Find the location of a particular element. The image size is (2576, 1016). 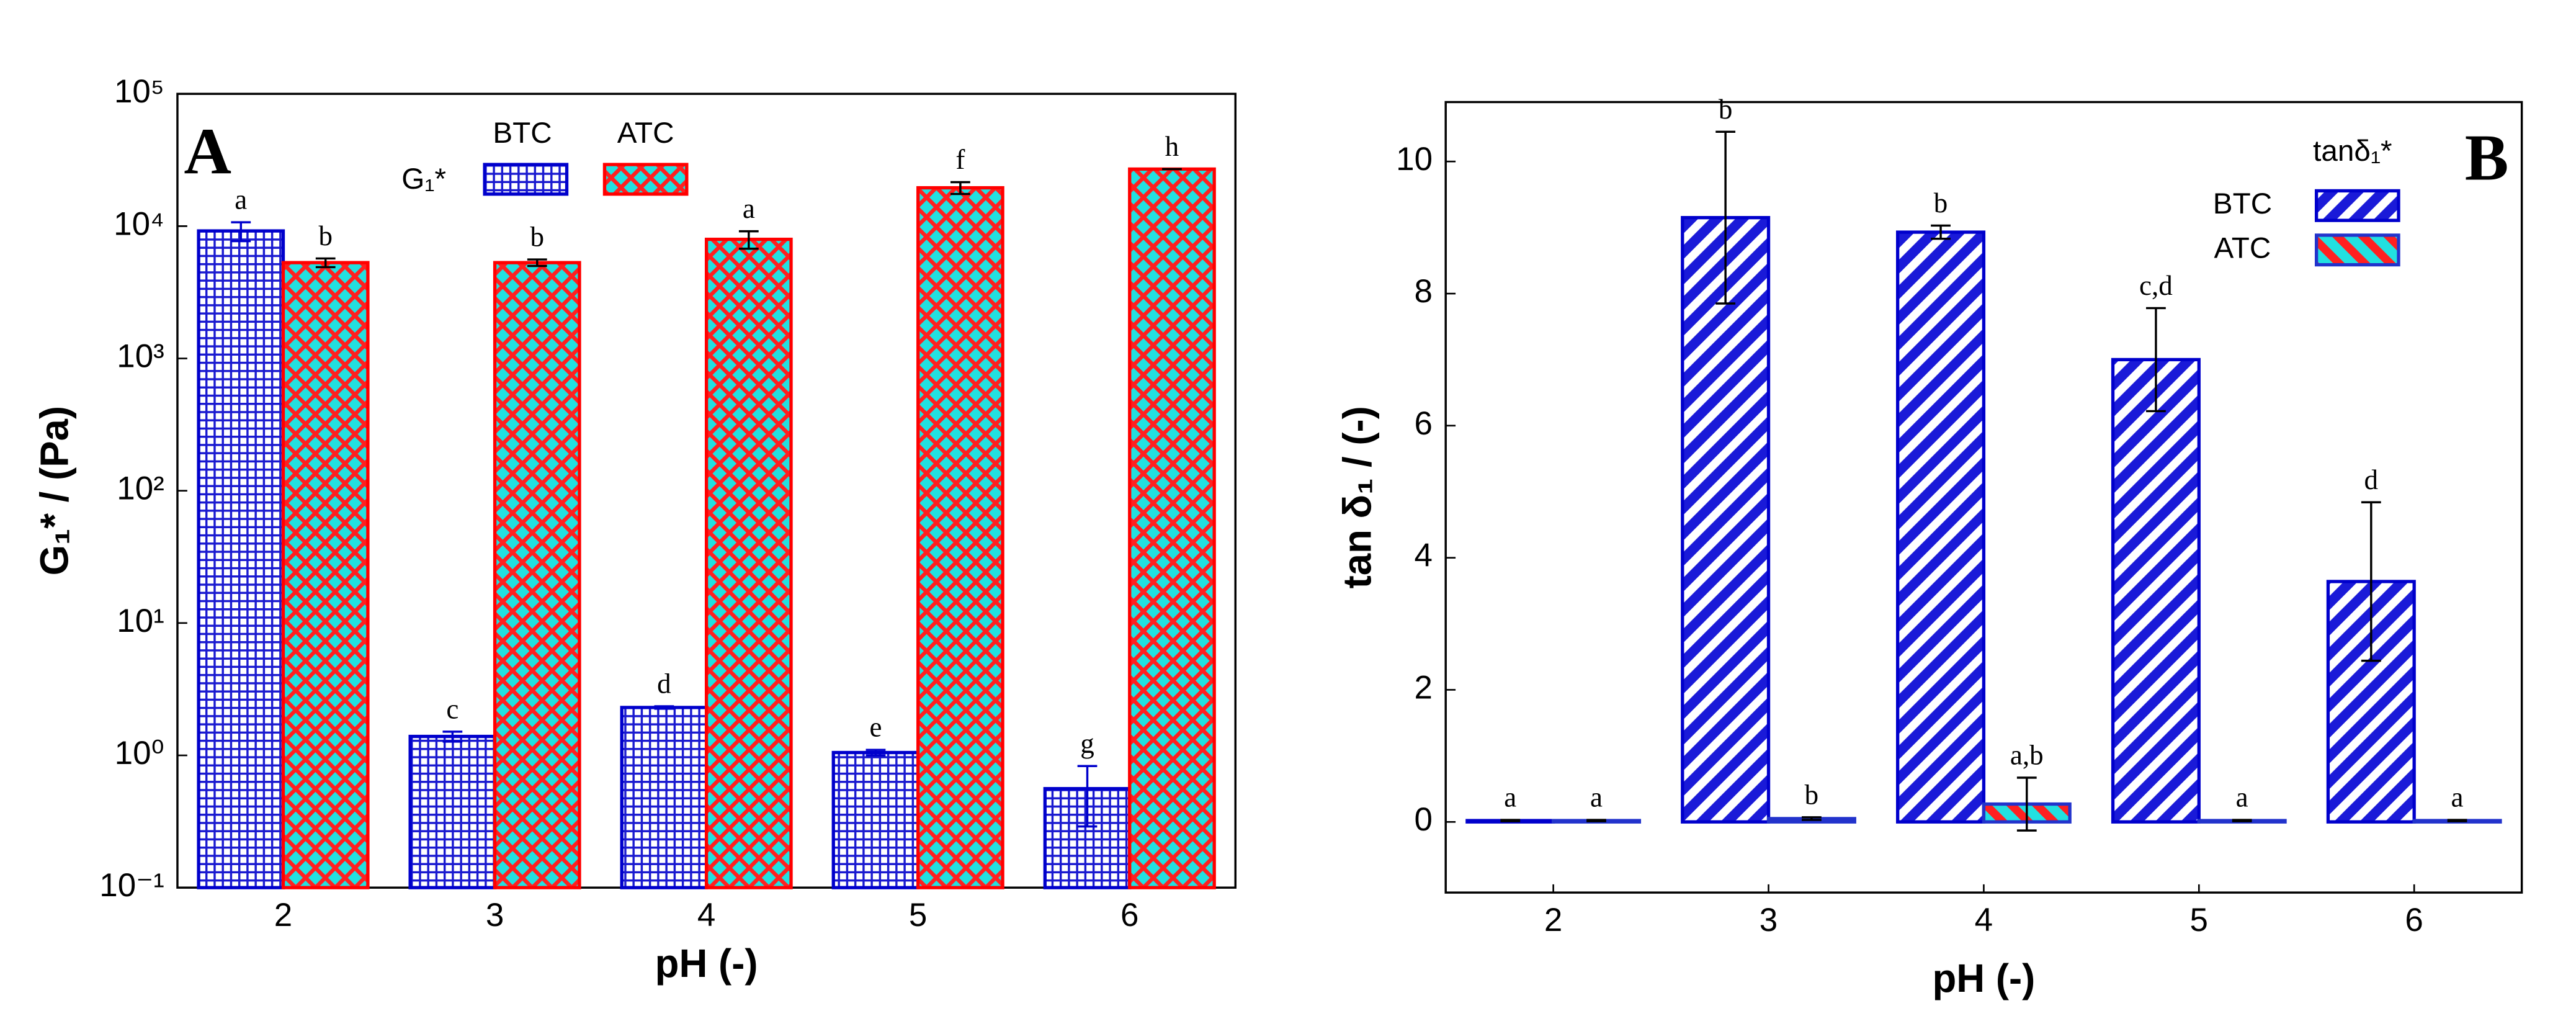

y-tick-label: 8 is located at coordinates (1424, 291).